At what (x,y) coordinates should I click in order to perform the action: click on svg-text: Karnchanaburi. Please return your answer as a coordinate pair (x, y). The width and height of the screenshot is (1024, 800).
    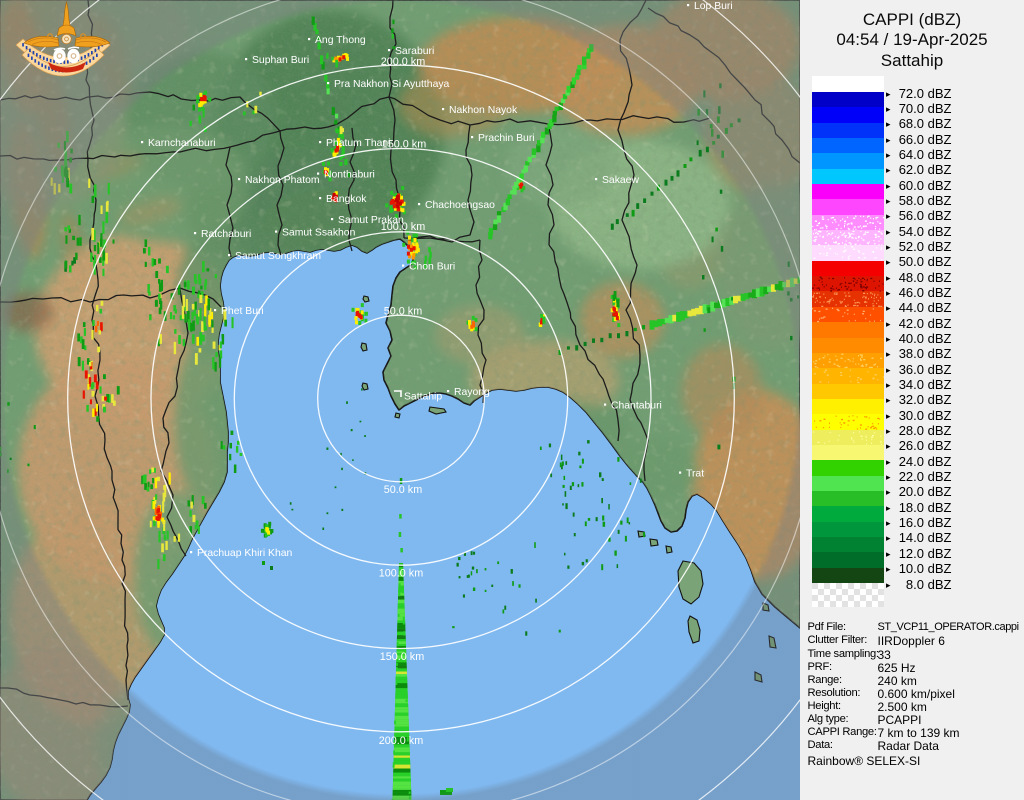
    Looking at the image, I should click on (182, 143).